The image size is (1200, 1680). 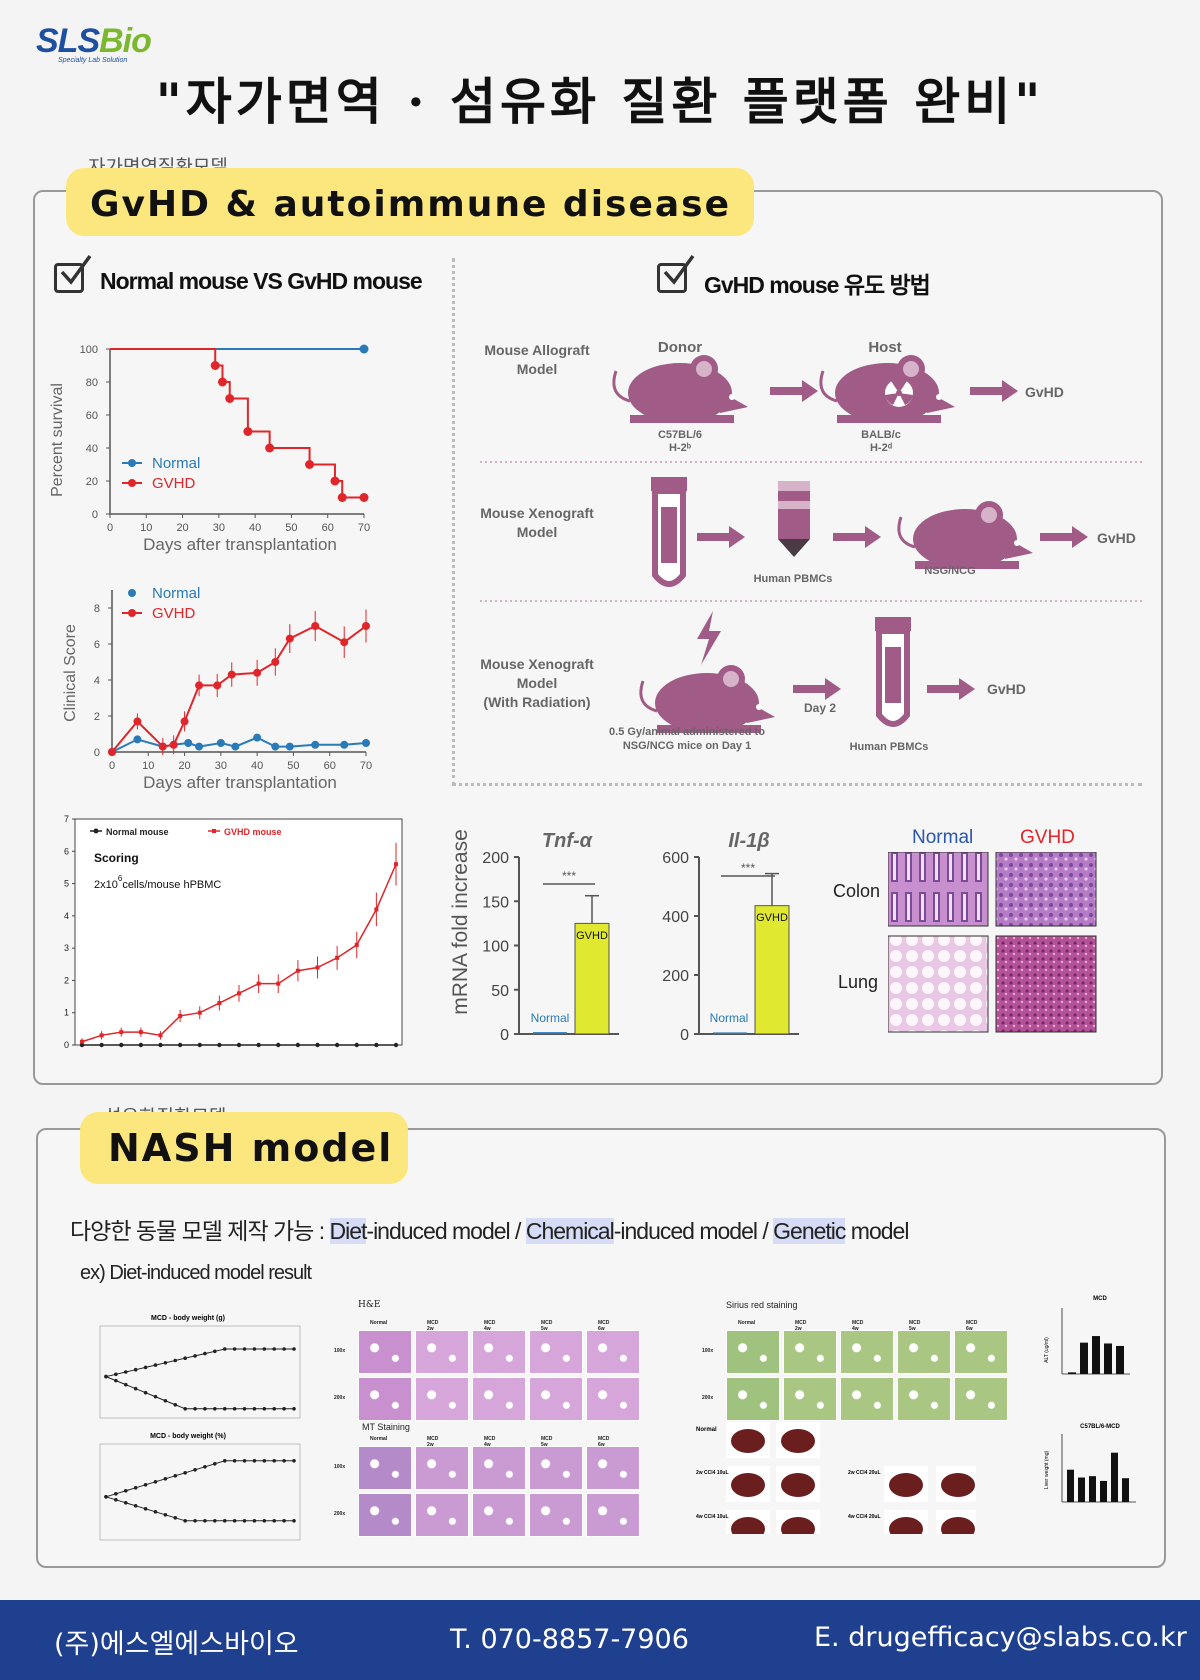 What do you see at coordinates (110, 528) in the screenshot?
I see `survival-xtick: 0` at bounding box center [110, 528].